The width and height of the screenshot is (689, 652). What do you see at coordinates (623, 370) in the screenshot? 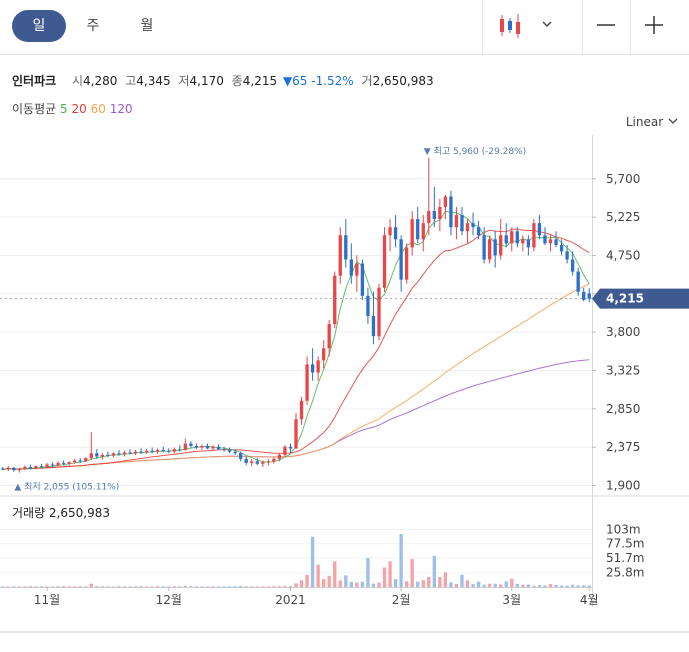
I see `y-tick-label: 3,325` at bounding box center [623, 370].